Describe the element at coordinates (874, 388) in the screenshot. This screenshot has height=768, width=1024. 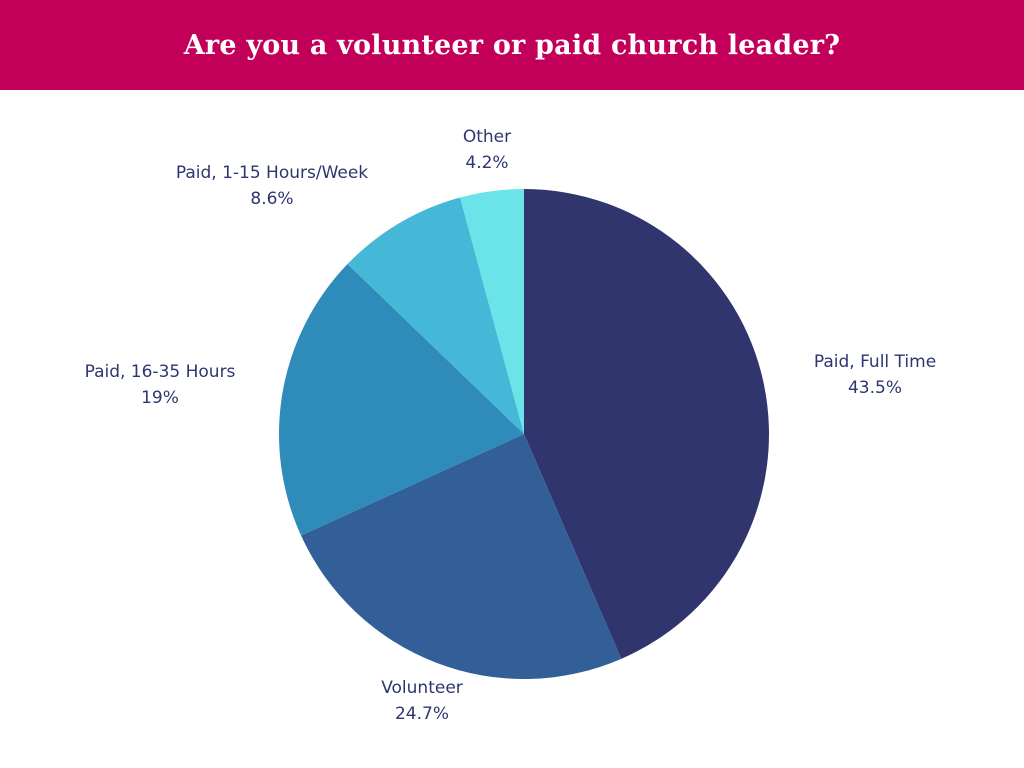
I see `slice-percent: 43.5%` at that location.